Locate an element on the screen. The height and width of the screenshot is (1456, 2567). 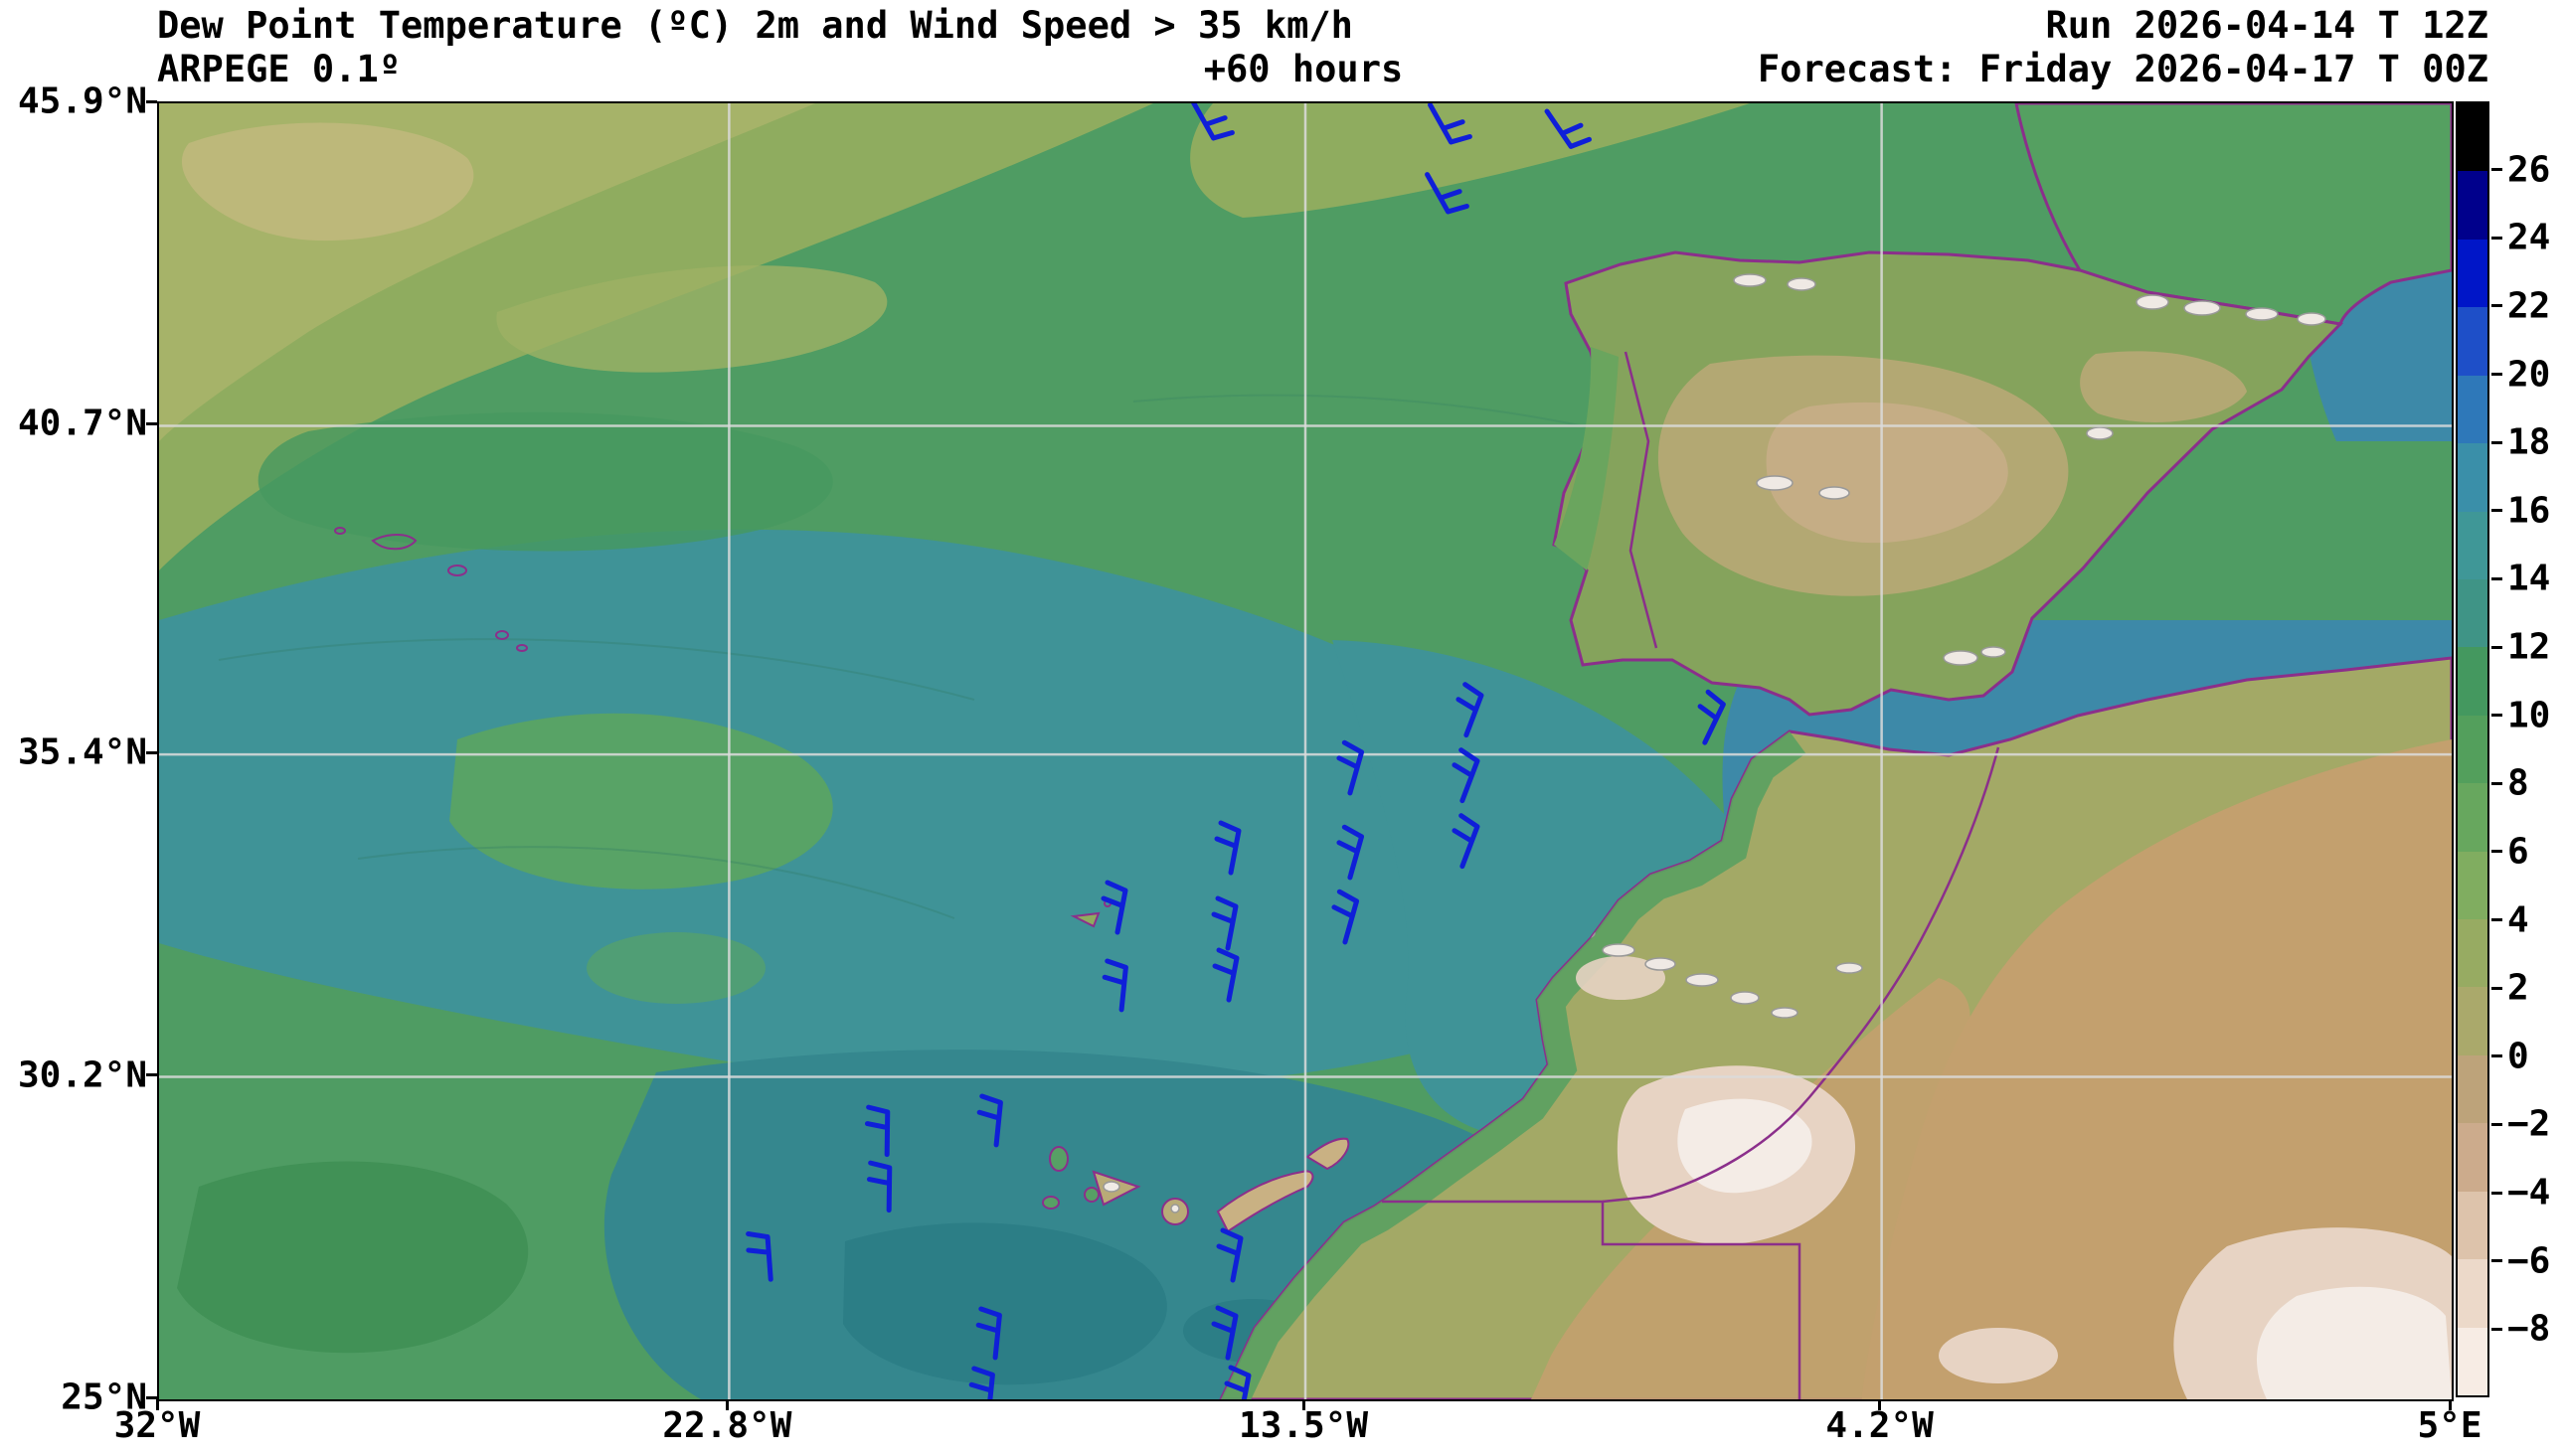
colorbar-tick-label: 18 is located at coordinates (2529, 442).